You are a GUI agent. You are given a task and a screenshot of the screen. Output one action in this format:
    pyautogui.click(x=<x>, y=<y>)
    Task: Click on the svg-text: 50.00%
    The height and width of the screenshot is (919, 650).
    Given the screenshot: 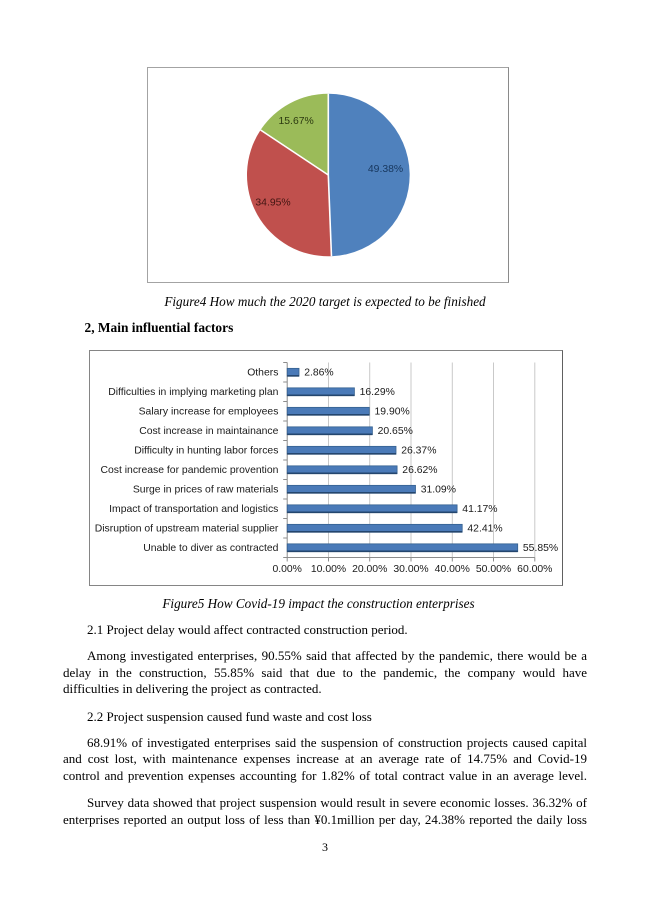 What is the action you would take?
    pyautogui.click(x=493, y=569)
    